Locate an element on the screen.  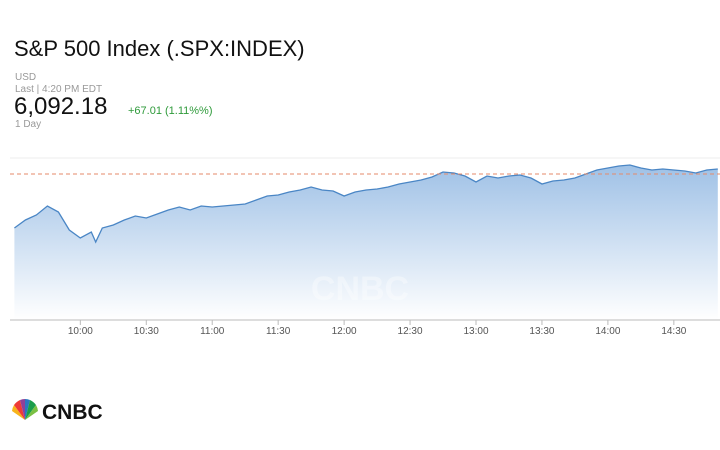
x-tick-label: 12:30 is located at coordinates (410, 331).